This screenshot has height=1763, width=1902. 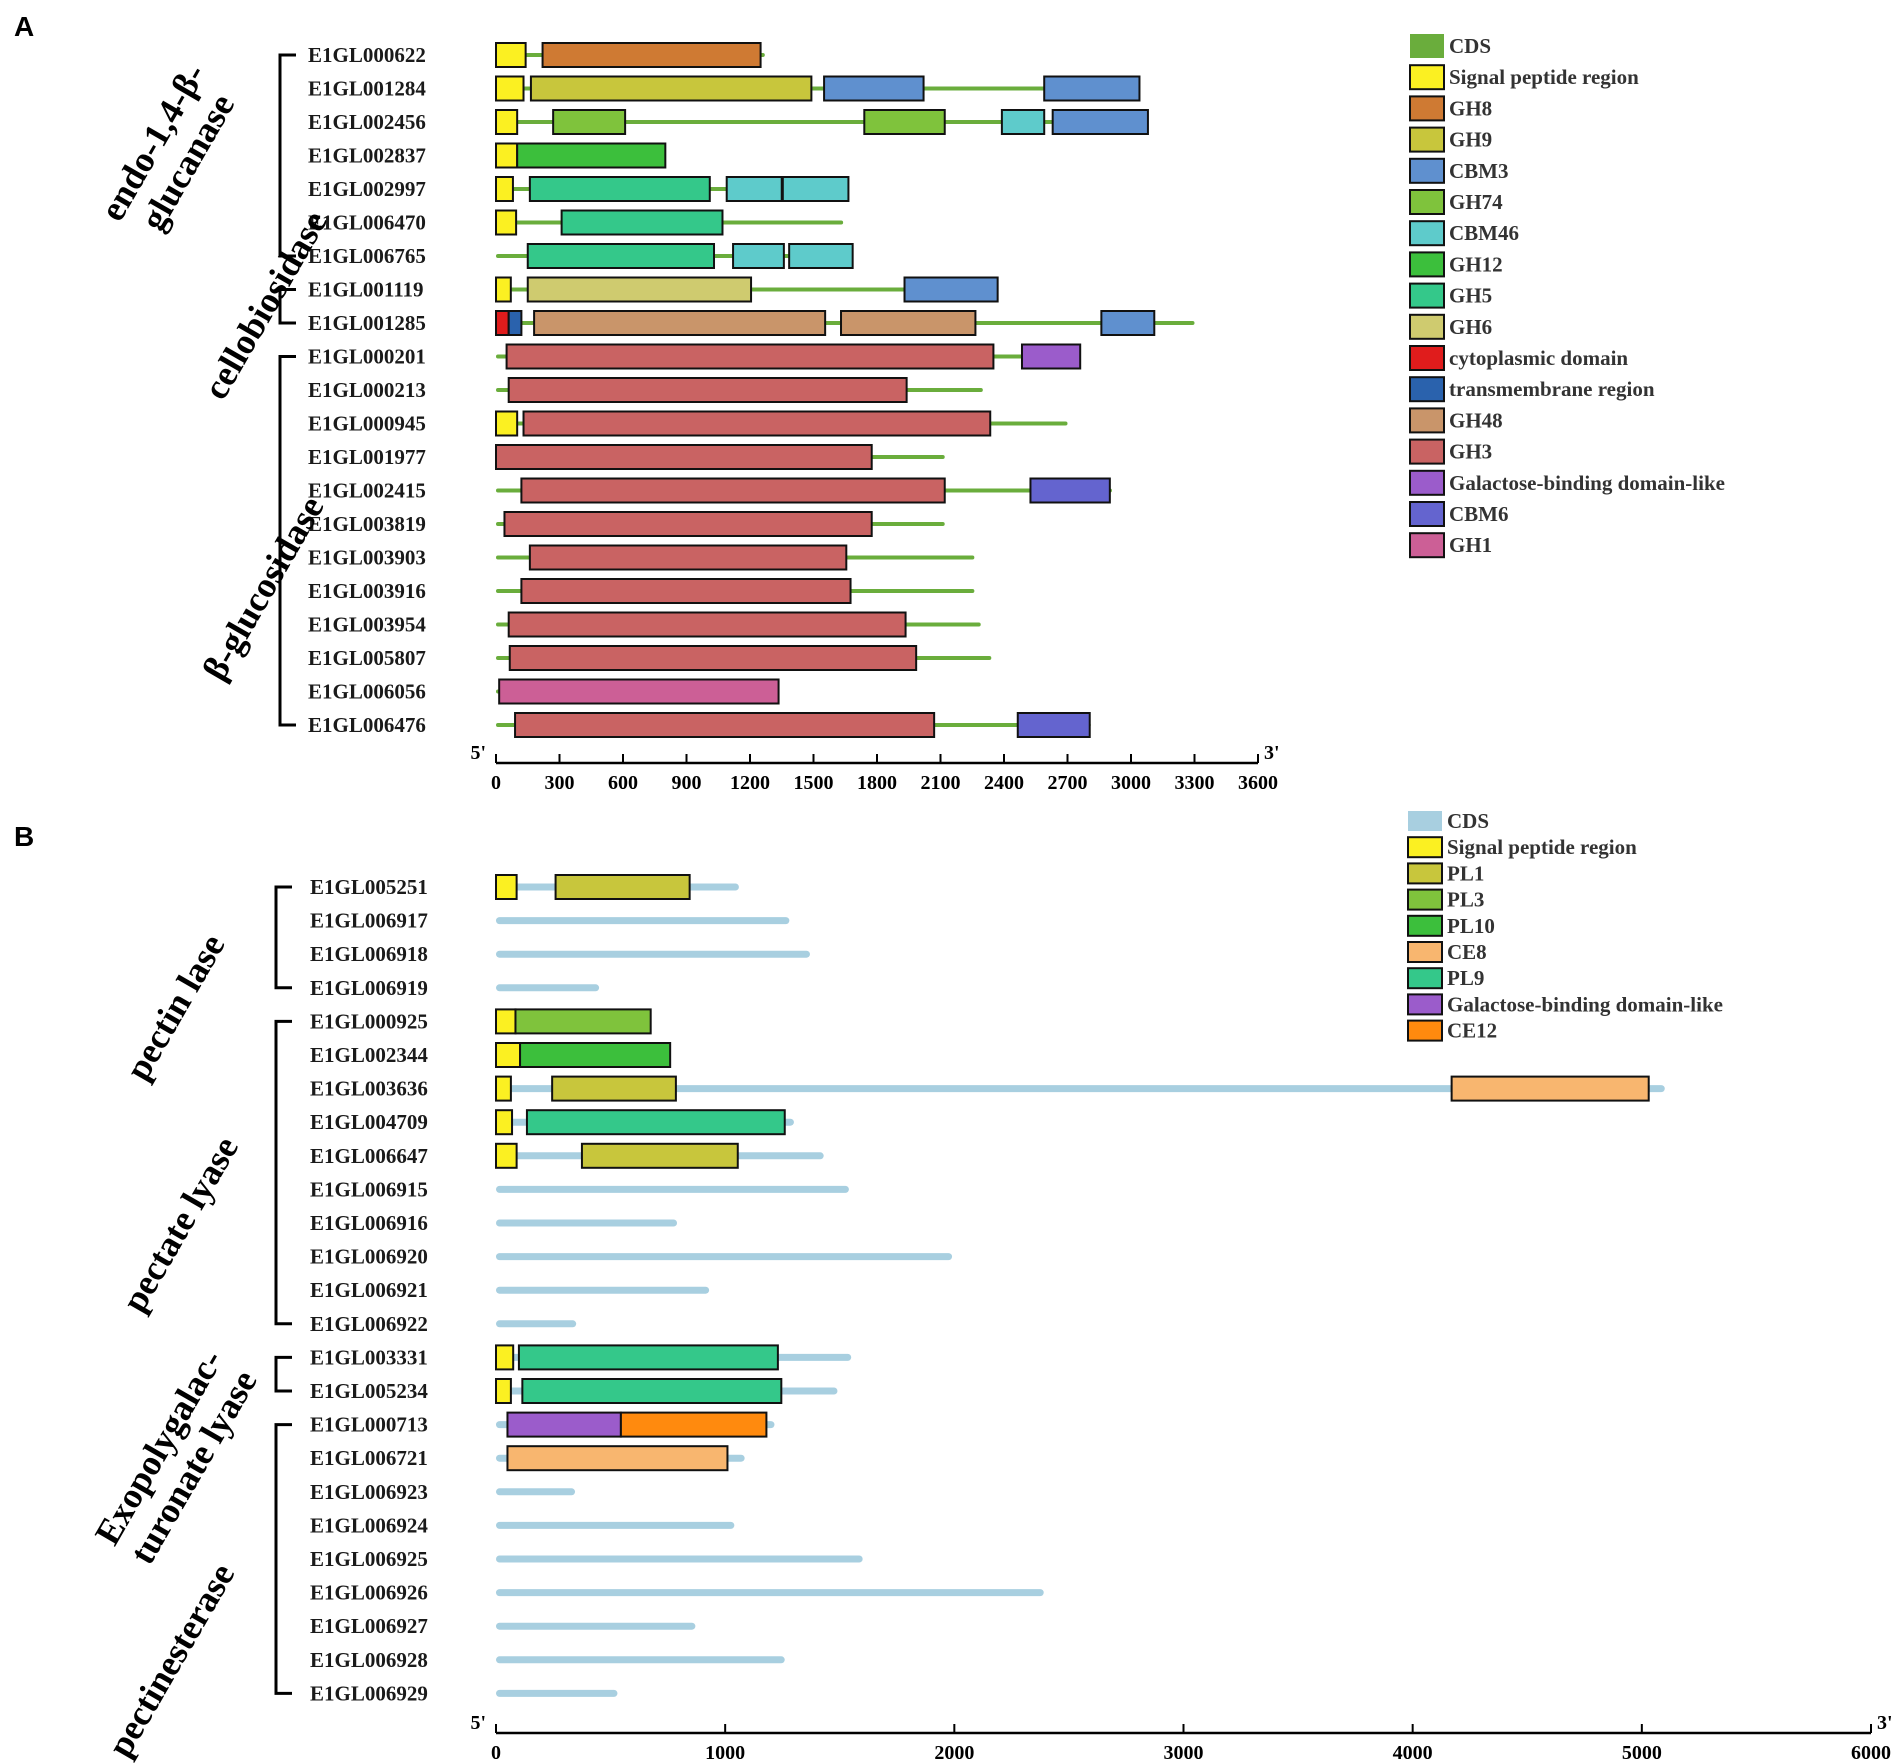 I want to click on tick-label: 4000, so click(x=1413, y=1752).